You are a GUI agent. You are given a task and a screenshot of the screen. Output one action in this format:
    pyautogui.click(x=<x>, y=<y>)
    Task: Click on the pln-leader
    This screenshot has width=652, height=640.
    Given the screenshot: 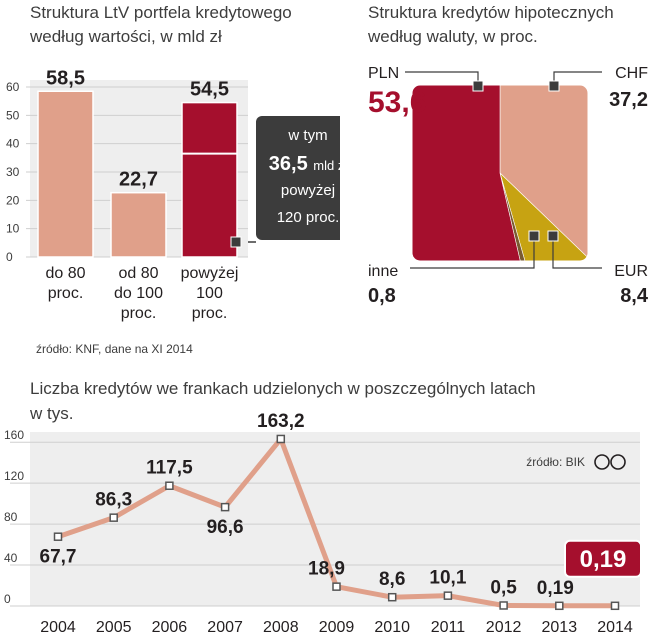 What is the action you would take?
    pyautogui.click(x=442, y=78)
    